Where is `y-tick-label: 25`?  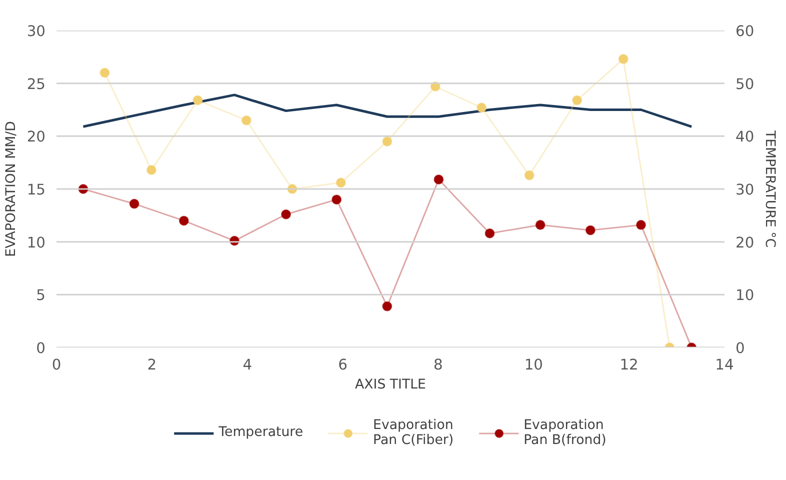
y-tick-label: 25 is located at coordinates (36, 84).